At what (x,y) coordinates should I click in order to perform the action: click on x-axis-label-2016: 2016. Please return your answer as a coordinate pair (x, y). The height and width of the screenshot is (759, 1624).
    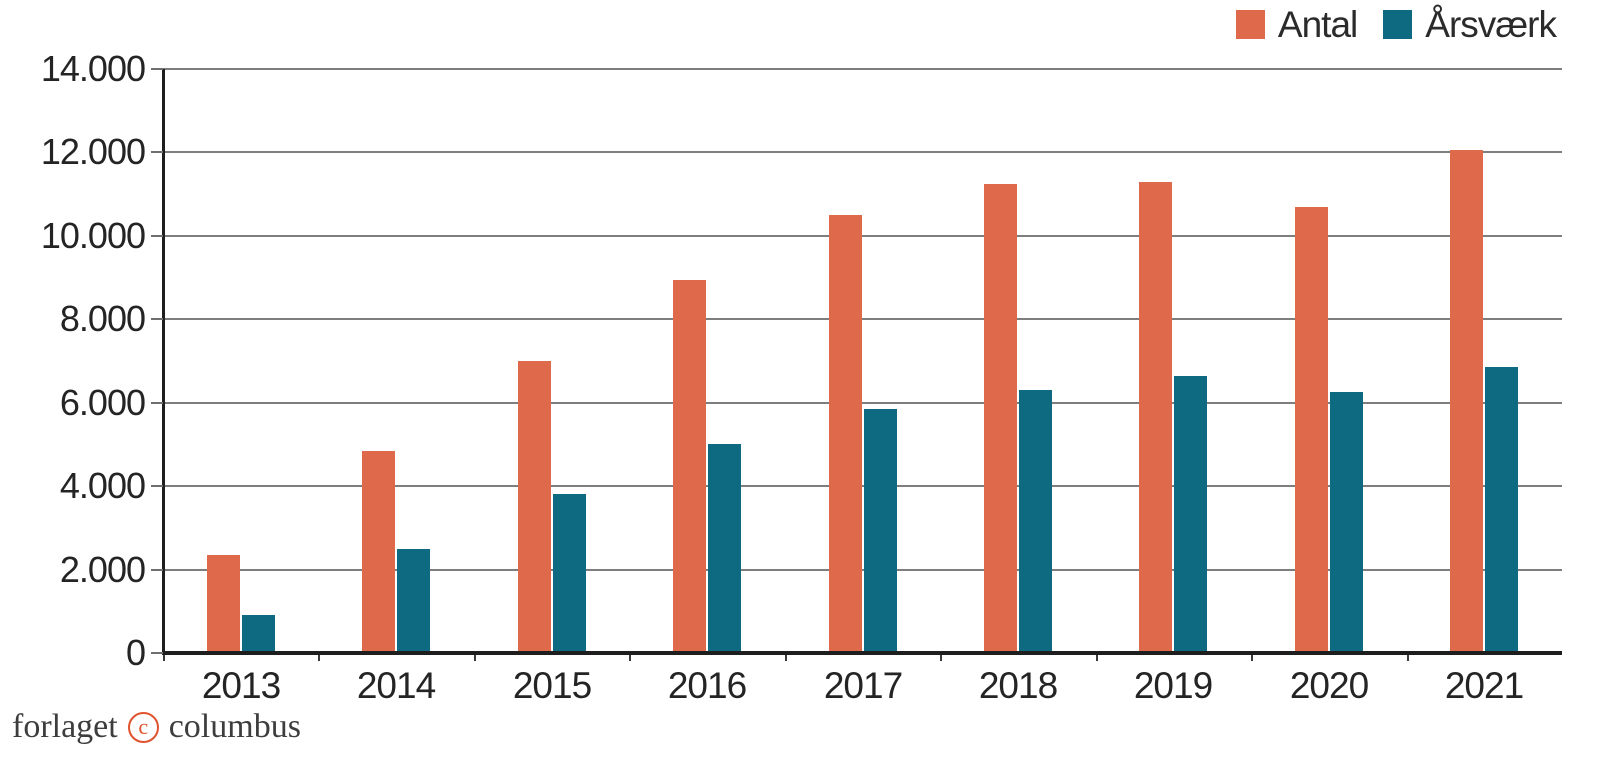
    Looking at the image, I should click on (707, 685).